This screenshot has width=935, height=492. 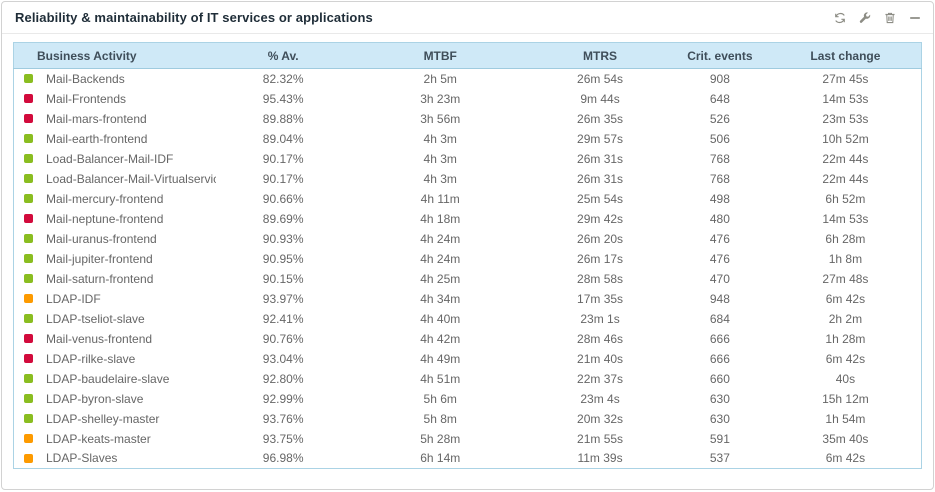 What do you see at coordinates (719, 198) in the screenshot?
I see `cell-crit-events: 498` at bounding box center [719, 198].